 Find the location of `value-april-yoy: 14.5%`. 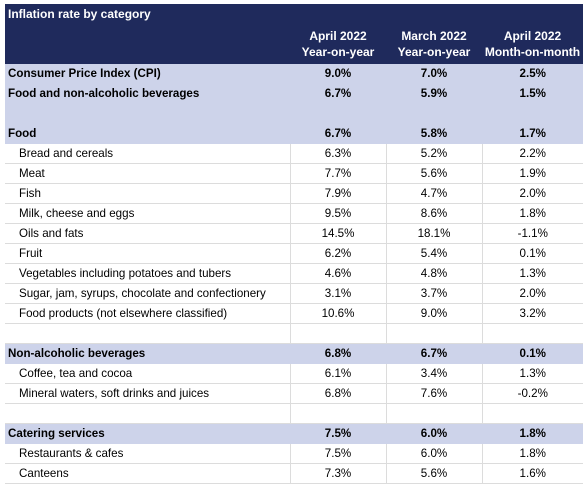

value-april-yoy: 14.5% is located at coordinates (337, 233).